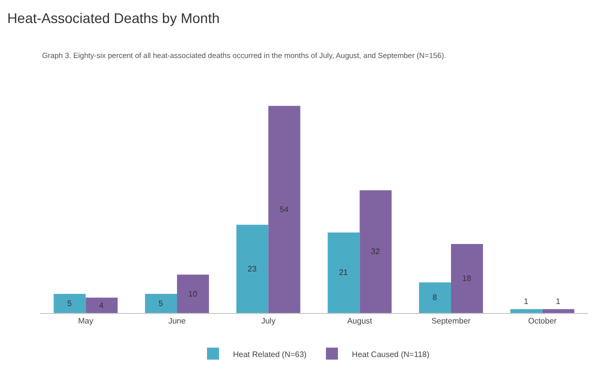  I want to click on data-label: 18, so click(467, 278).